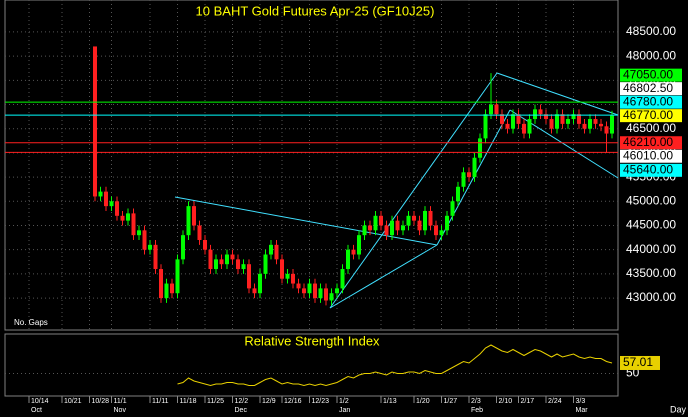  I want to click on rsi-title: Relative Strength Index, so click(312, 340).